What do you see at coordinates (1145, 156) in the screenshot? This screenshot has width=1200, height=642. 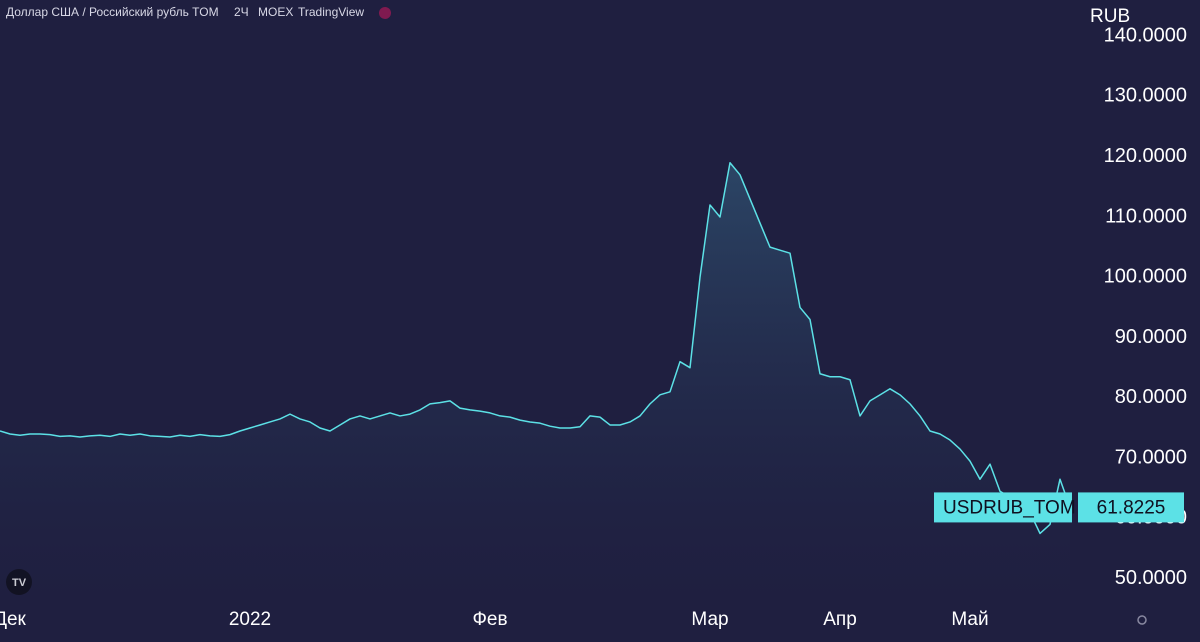 I see `y-tick-label: 120.0000` at bounding box center [1145, 156].